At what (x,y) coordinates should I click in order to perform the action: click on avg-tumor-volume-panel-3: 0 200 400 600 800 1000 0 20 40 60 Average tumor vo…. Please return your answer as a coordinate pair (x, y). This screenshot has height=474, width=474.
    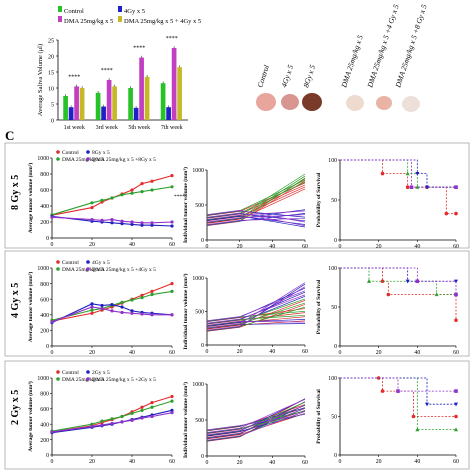
    Looking at the image, I should click on (101, 417).